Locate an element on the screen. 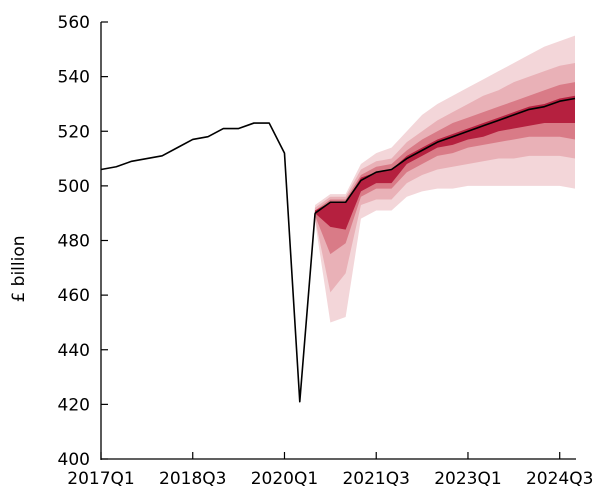 Image resolution: width=599 pixels, height=498 pixels. y-tick-label: 400 is located at coordinates (74, 460).